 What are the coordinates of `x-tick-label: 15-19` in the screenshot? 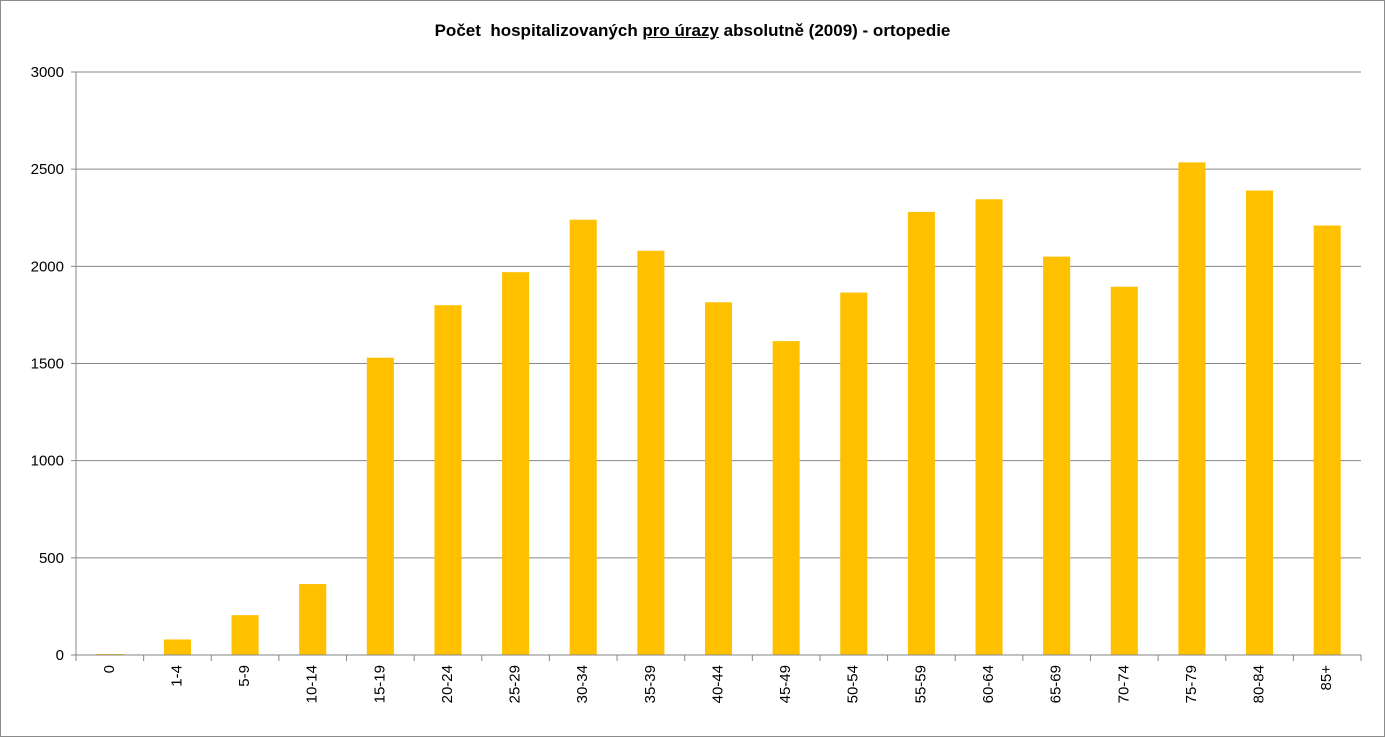 It's located at (379, 684).